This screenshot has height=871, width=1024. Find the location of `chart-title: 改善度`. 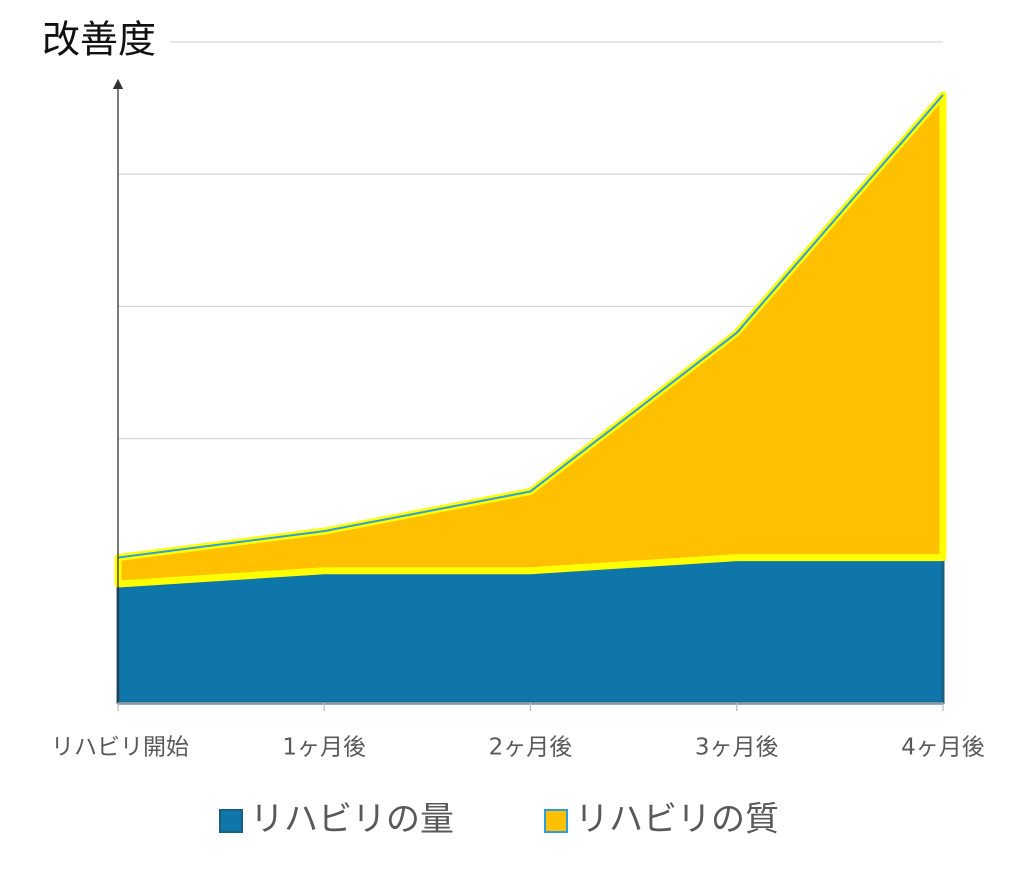

chart-title: 改善度 is located at coordinates (99, 40).